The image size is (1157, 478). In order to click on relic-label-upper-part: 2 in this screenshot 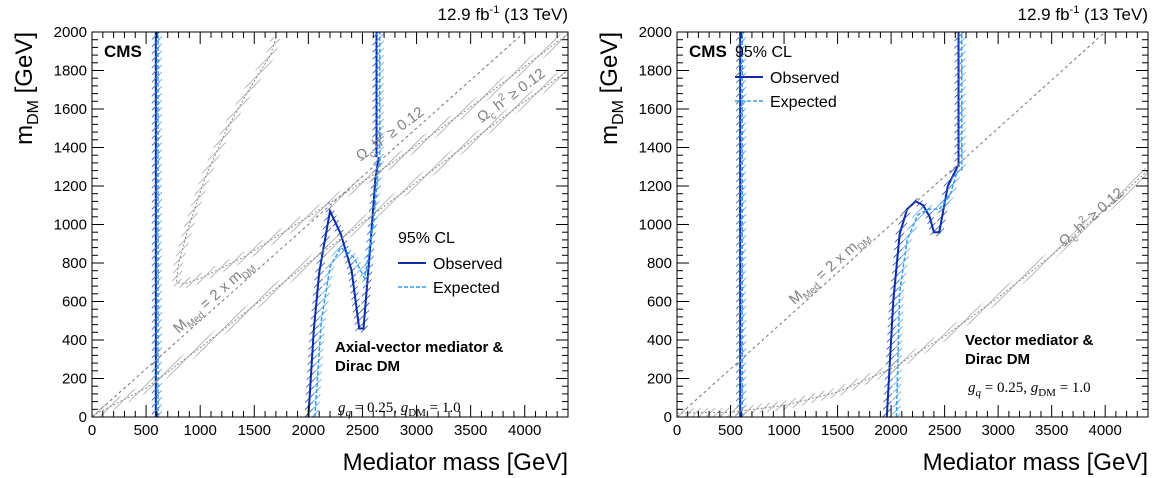, I will do `click(380, 136)`.